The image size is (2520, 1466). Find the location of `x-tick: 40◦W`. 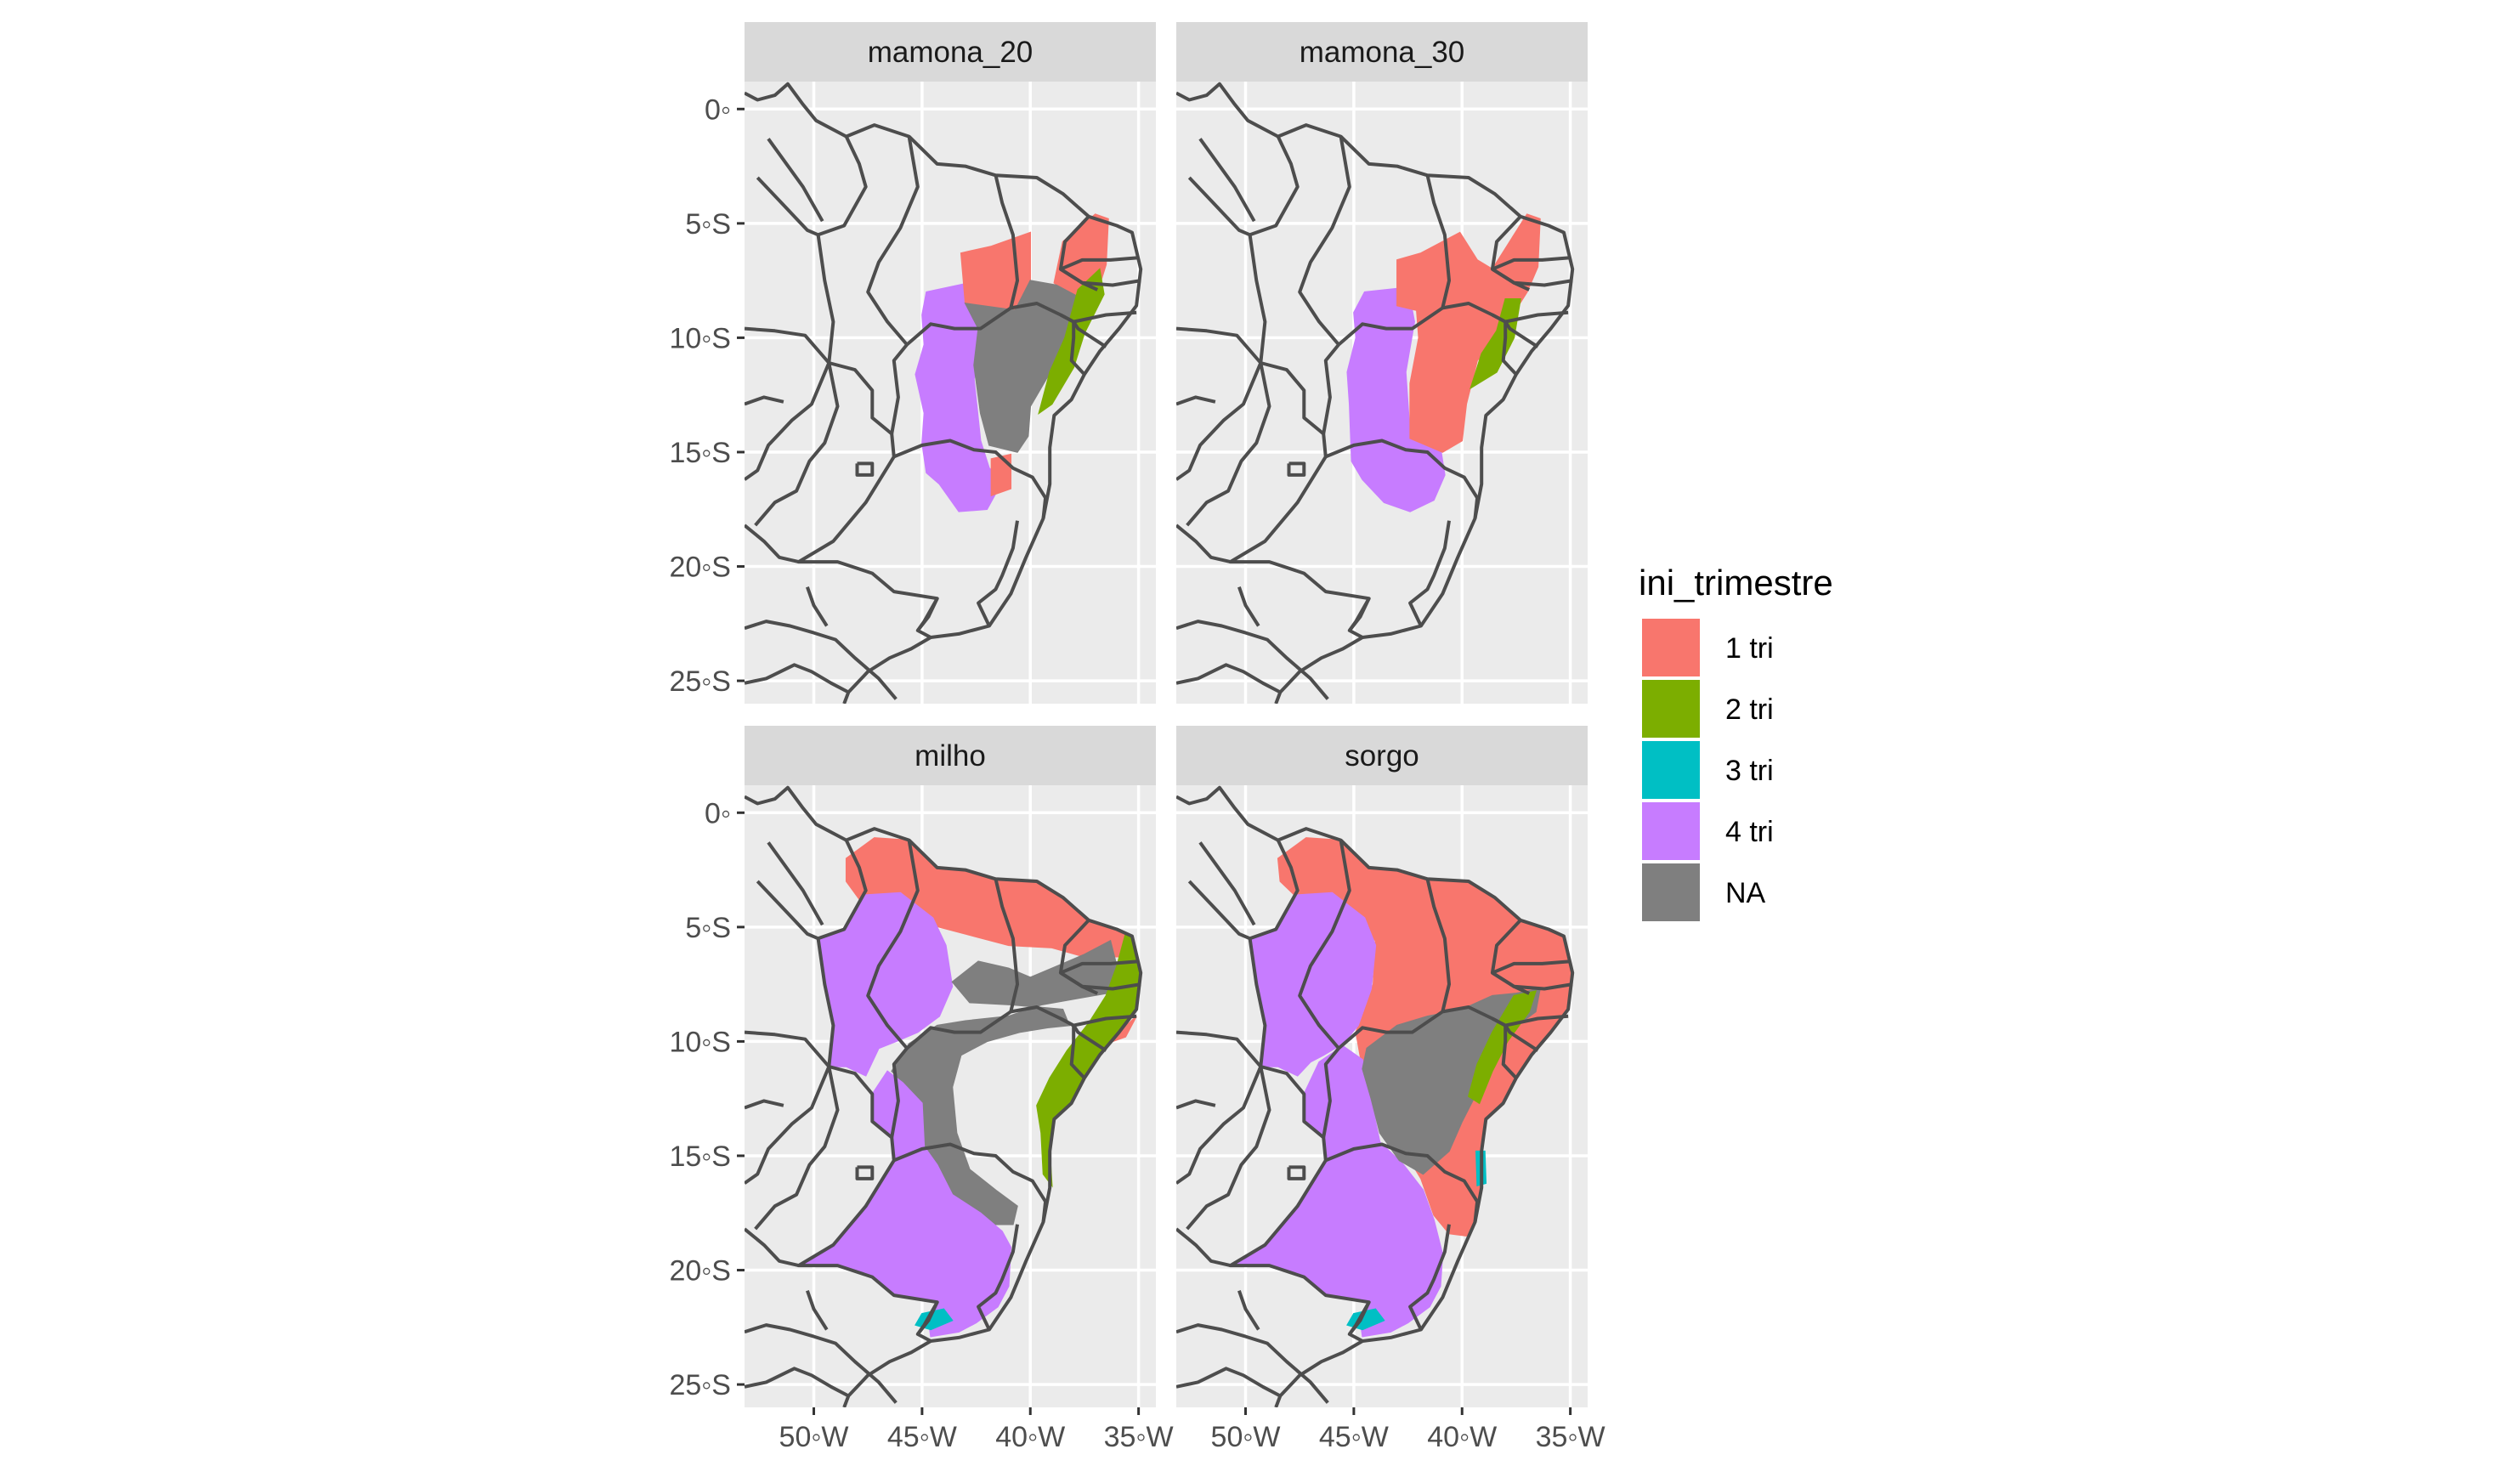

x-tick: 40◦W is located at coordinates (1462, 1430).